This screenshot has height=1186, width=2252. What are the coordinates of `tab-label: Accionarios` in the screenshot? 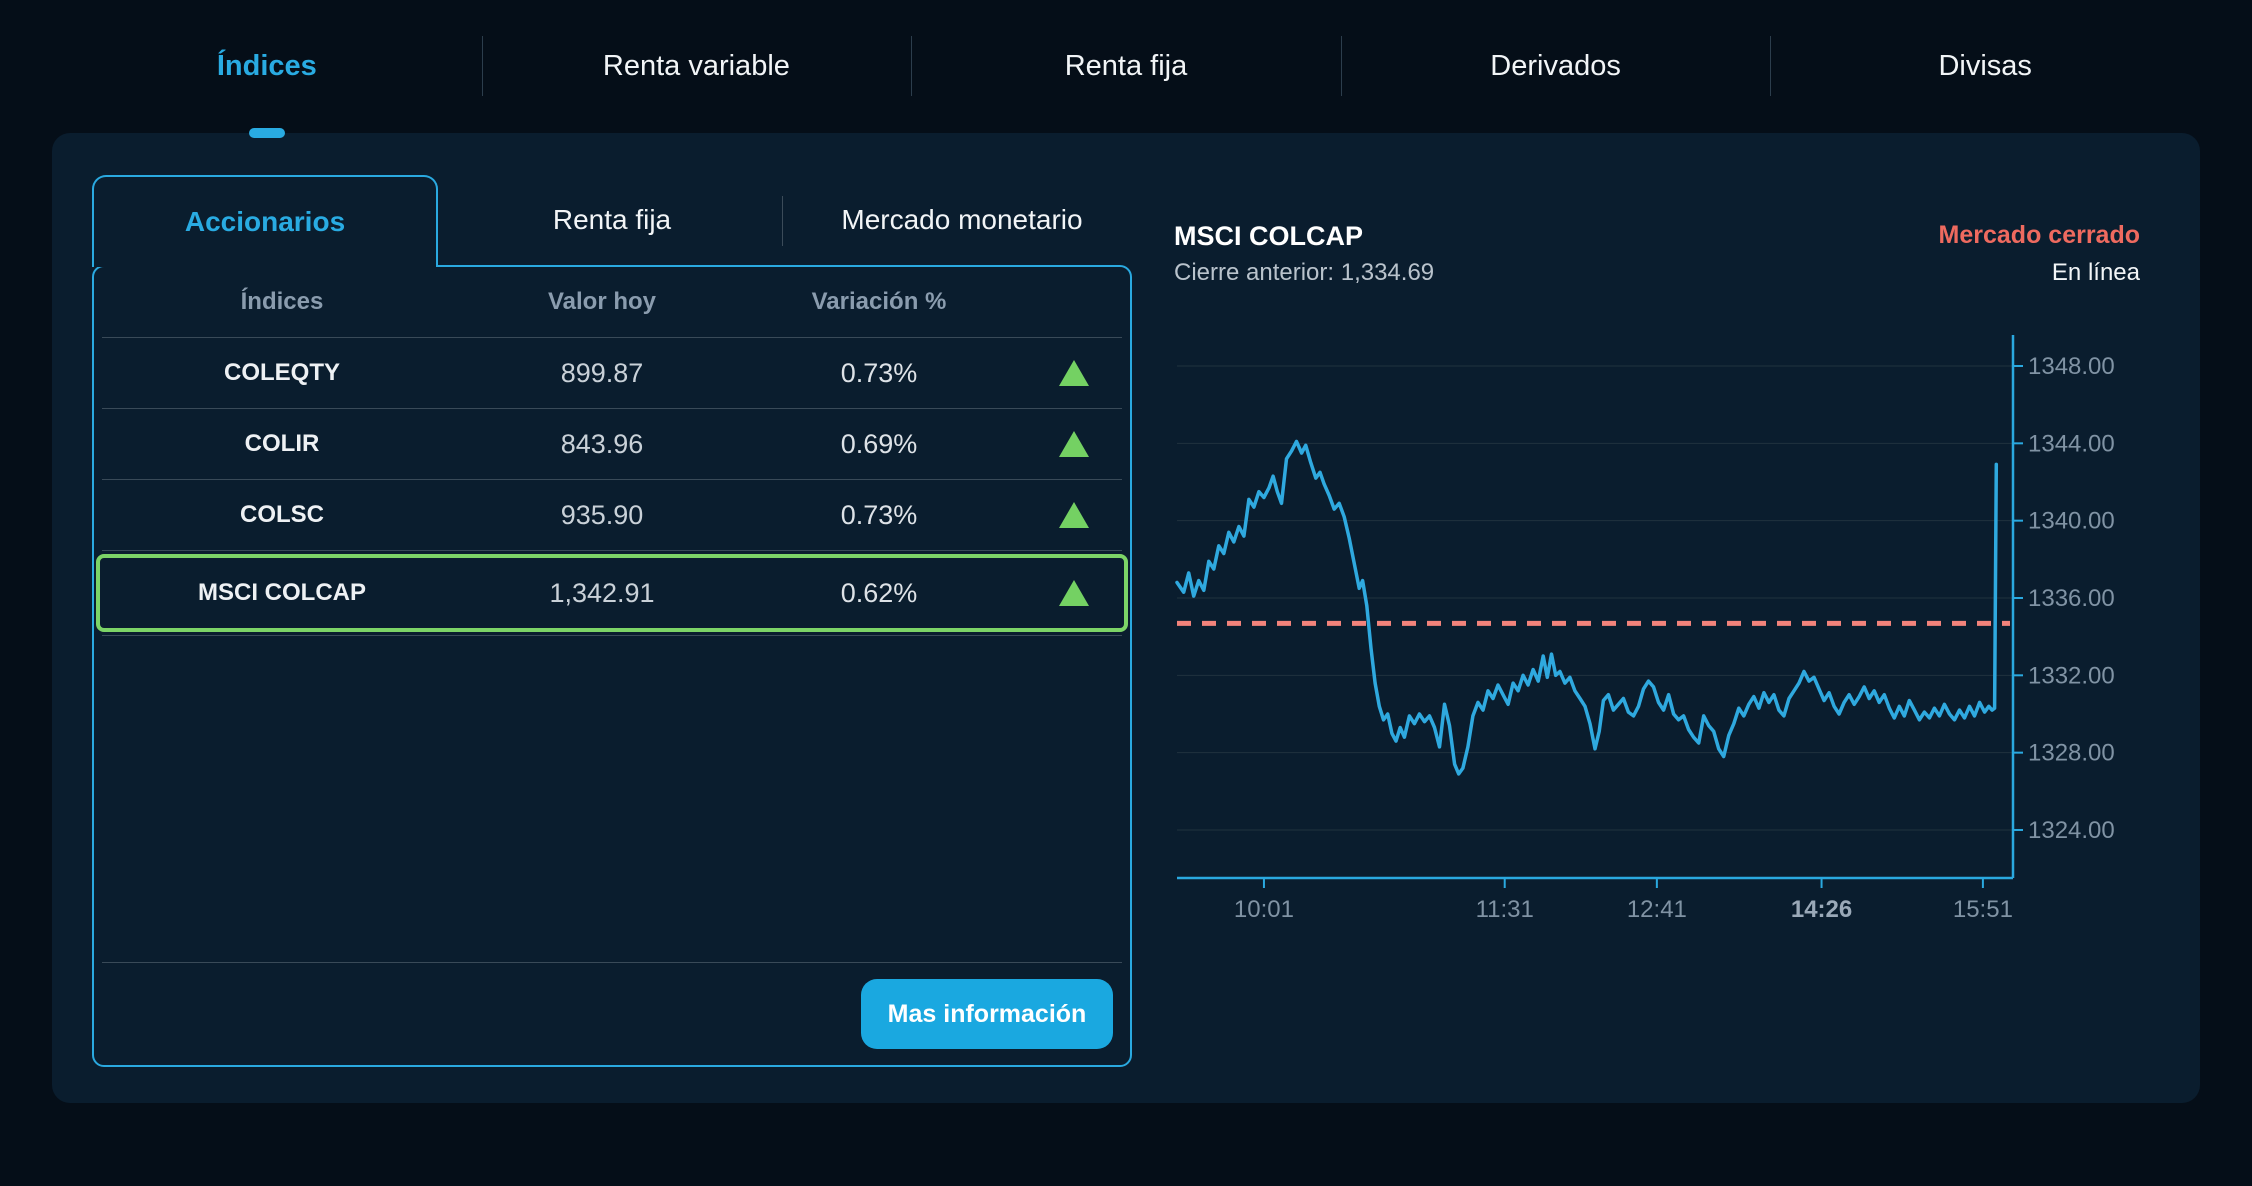 It's located at (265, 221).